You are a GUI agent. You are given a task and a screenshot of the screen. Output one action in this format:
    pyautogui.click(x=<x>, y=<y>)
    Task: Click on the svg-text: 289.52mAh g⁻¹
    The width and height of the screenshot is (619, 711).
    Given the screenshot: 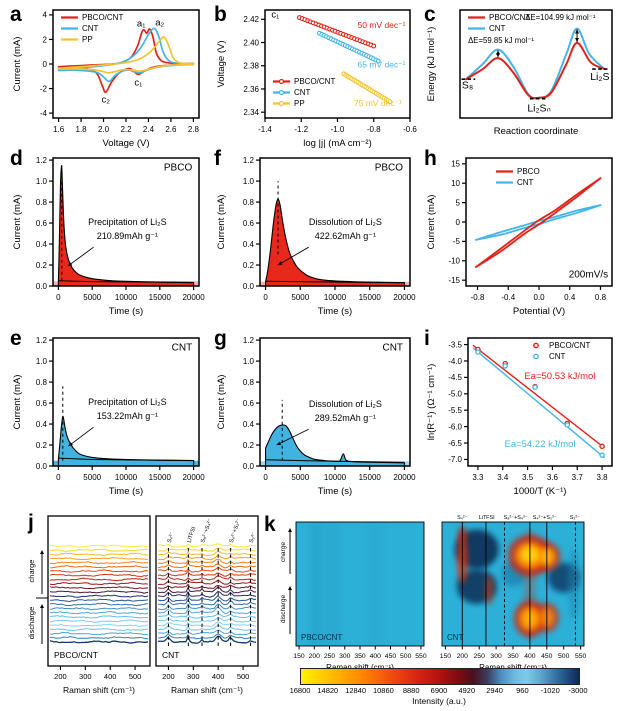 What is the action you would take?
    pyautogui.click(x=345, y=418)
    